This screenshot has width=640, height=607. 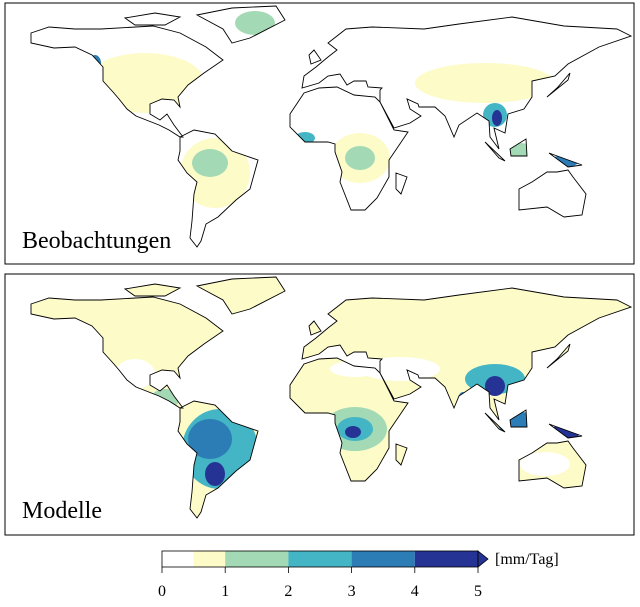 I want to click on colorbar-extension, so click(x=483, y=559).